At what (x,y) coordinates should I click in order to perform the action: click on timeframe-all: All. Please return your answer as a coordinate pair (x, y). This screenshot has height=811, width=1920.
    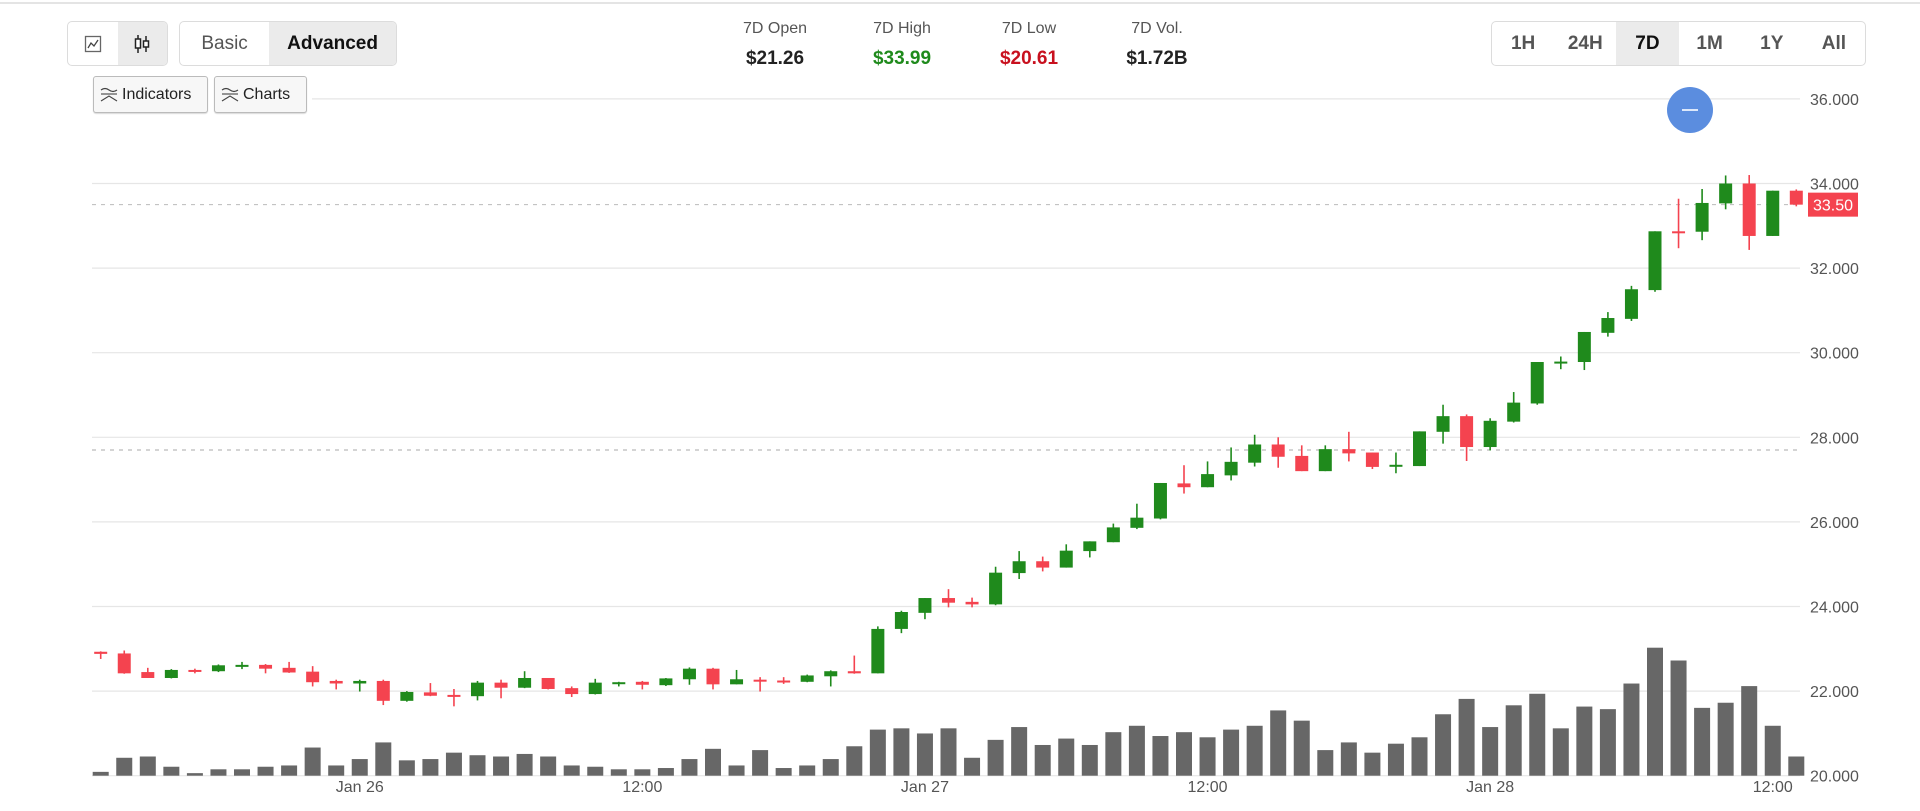
    Looking at the image, I should click on (1834, 43).